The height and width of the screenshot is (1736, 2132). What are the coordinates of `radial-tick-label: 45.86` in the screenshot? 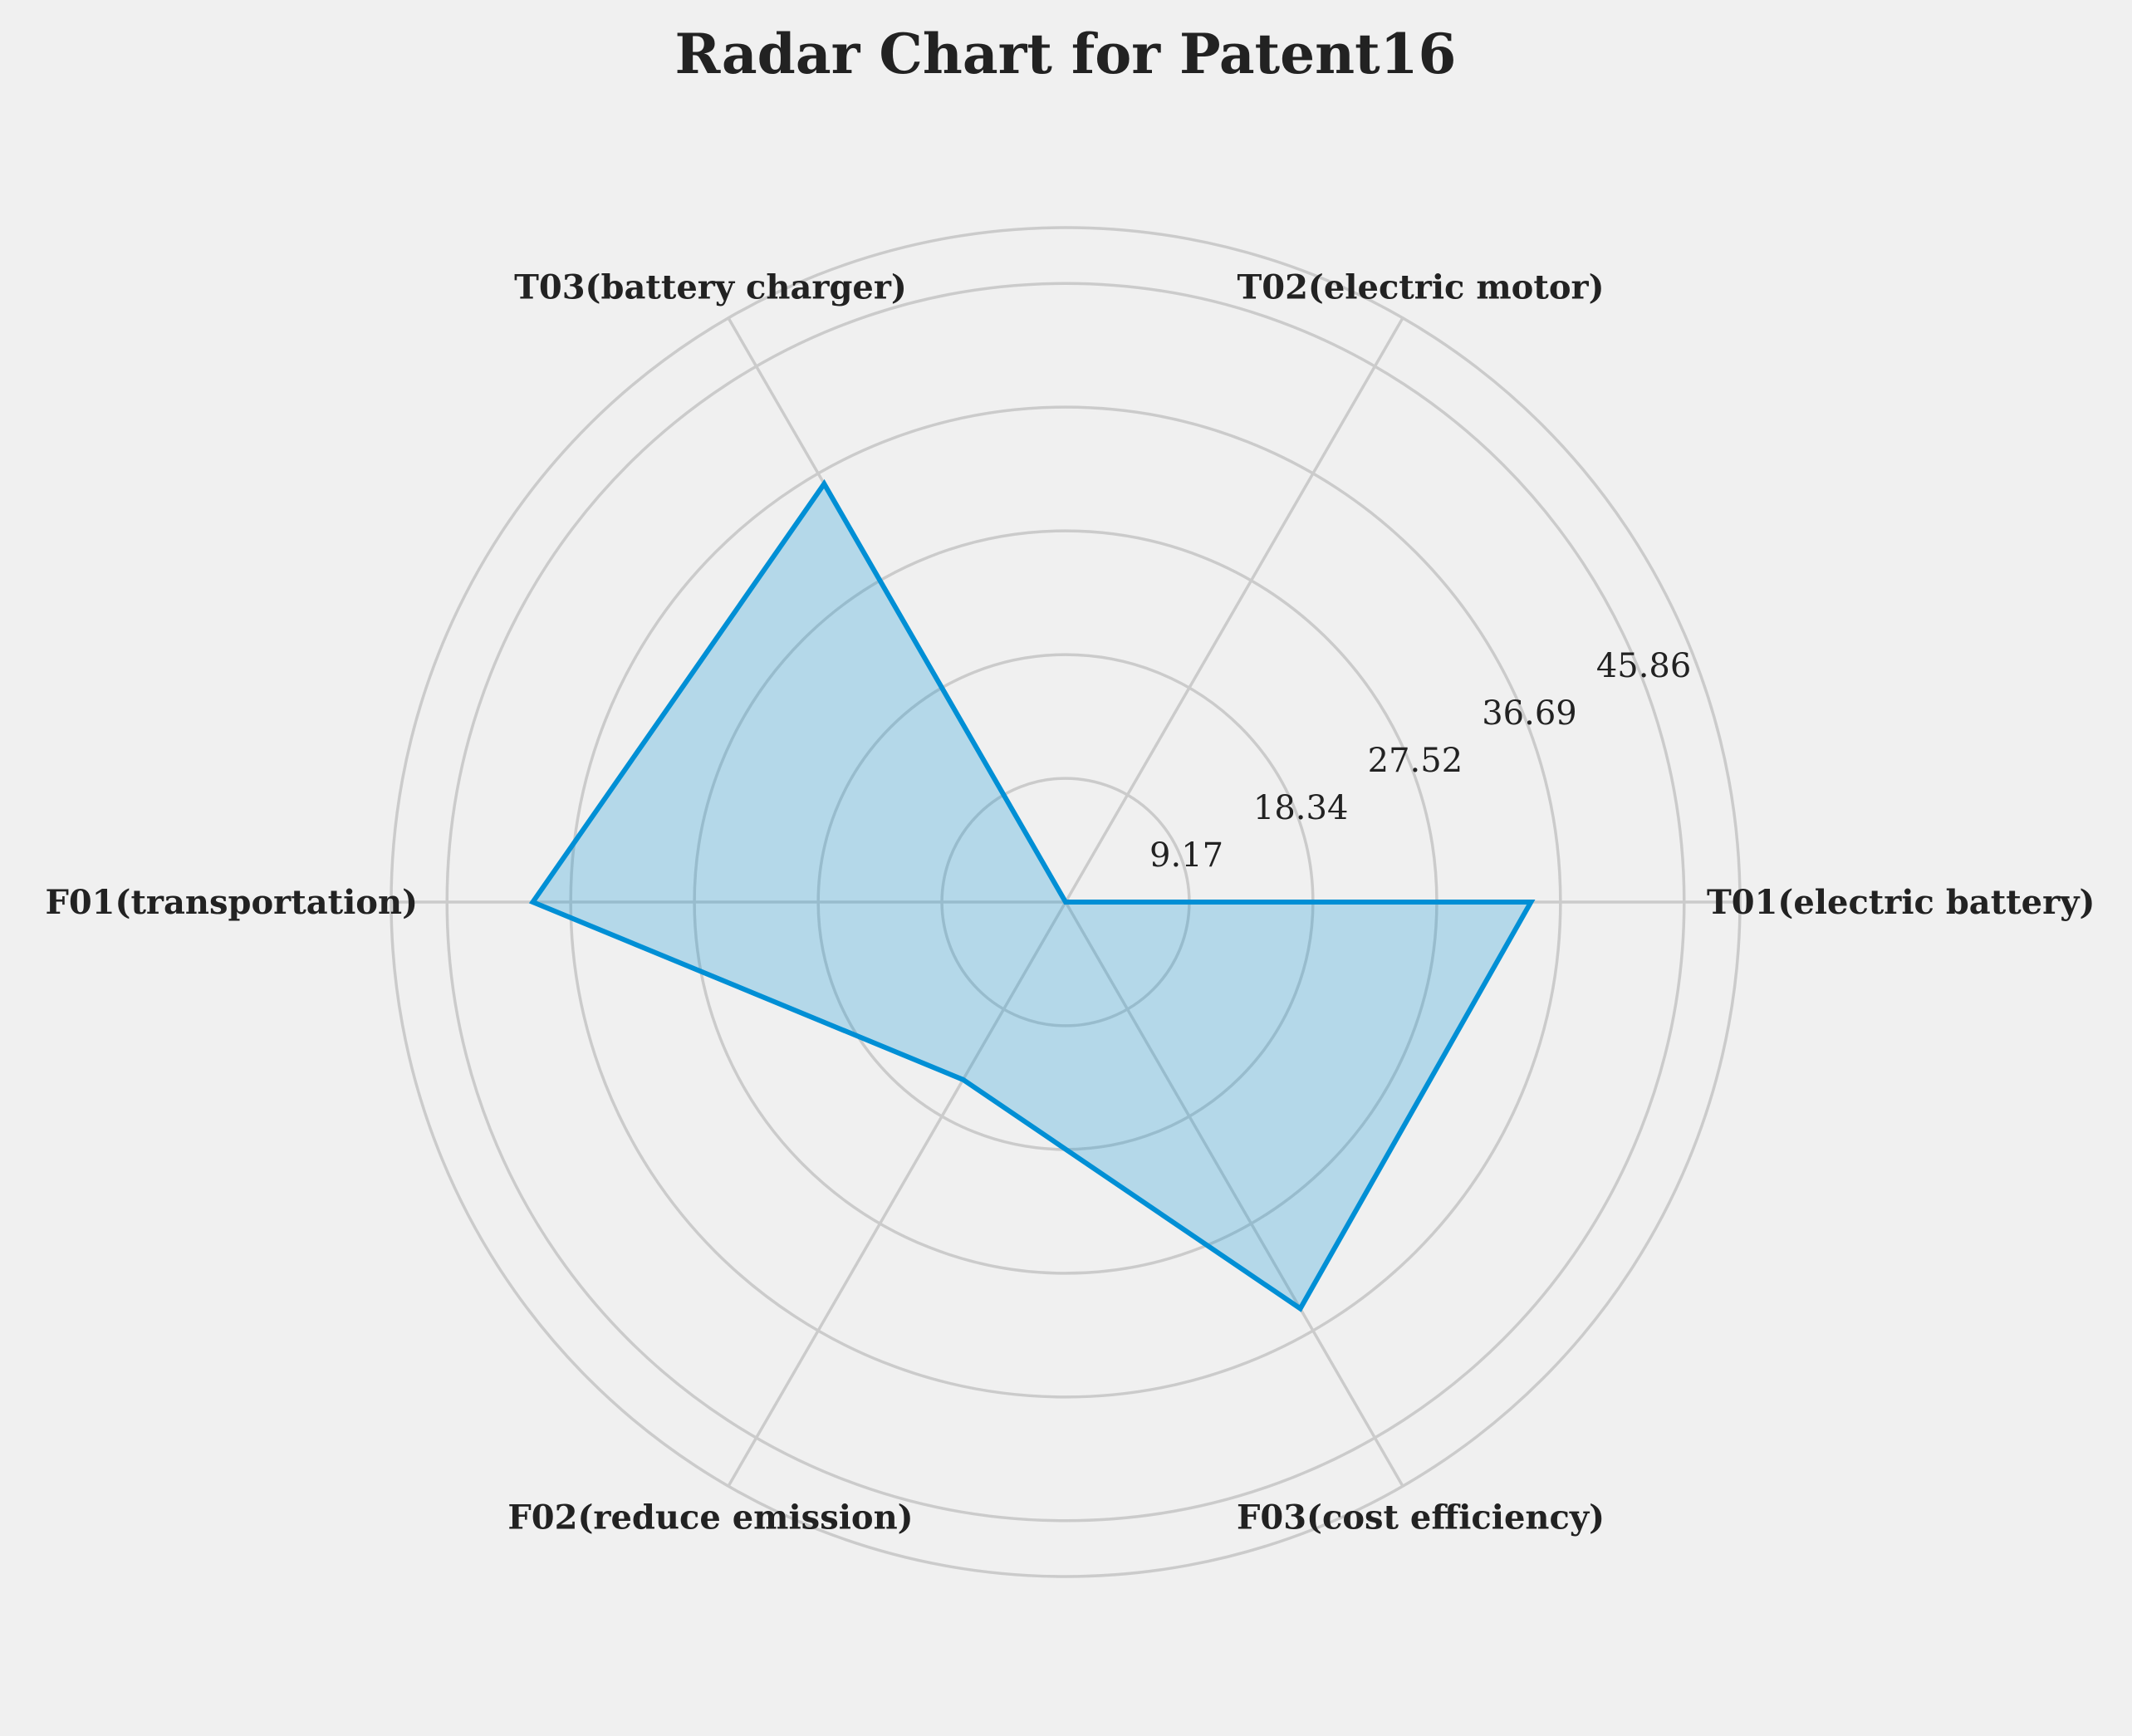 It's located at (1644, 666).